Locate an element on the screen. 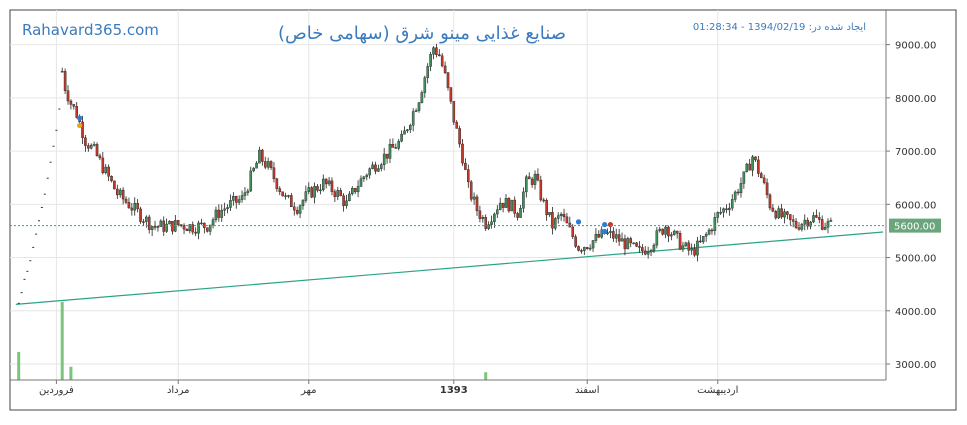 This screenshot has width=967, height=425. x-tick-label: اسفند is located at coordinates (587, 390).